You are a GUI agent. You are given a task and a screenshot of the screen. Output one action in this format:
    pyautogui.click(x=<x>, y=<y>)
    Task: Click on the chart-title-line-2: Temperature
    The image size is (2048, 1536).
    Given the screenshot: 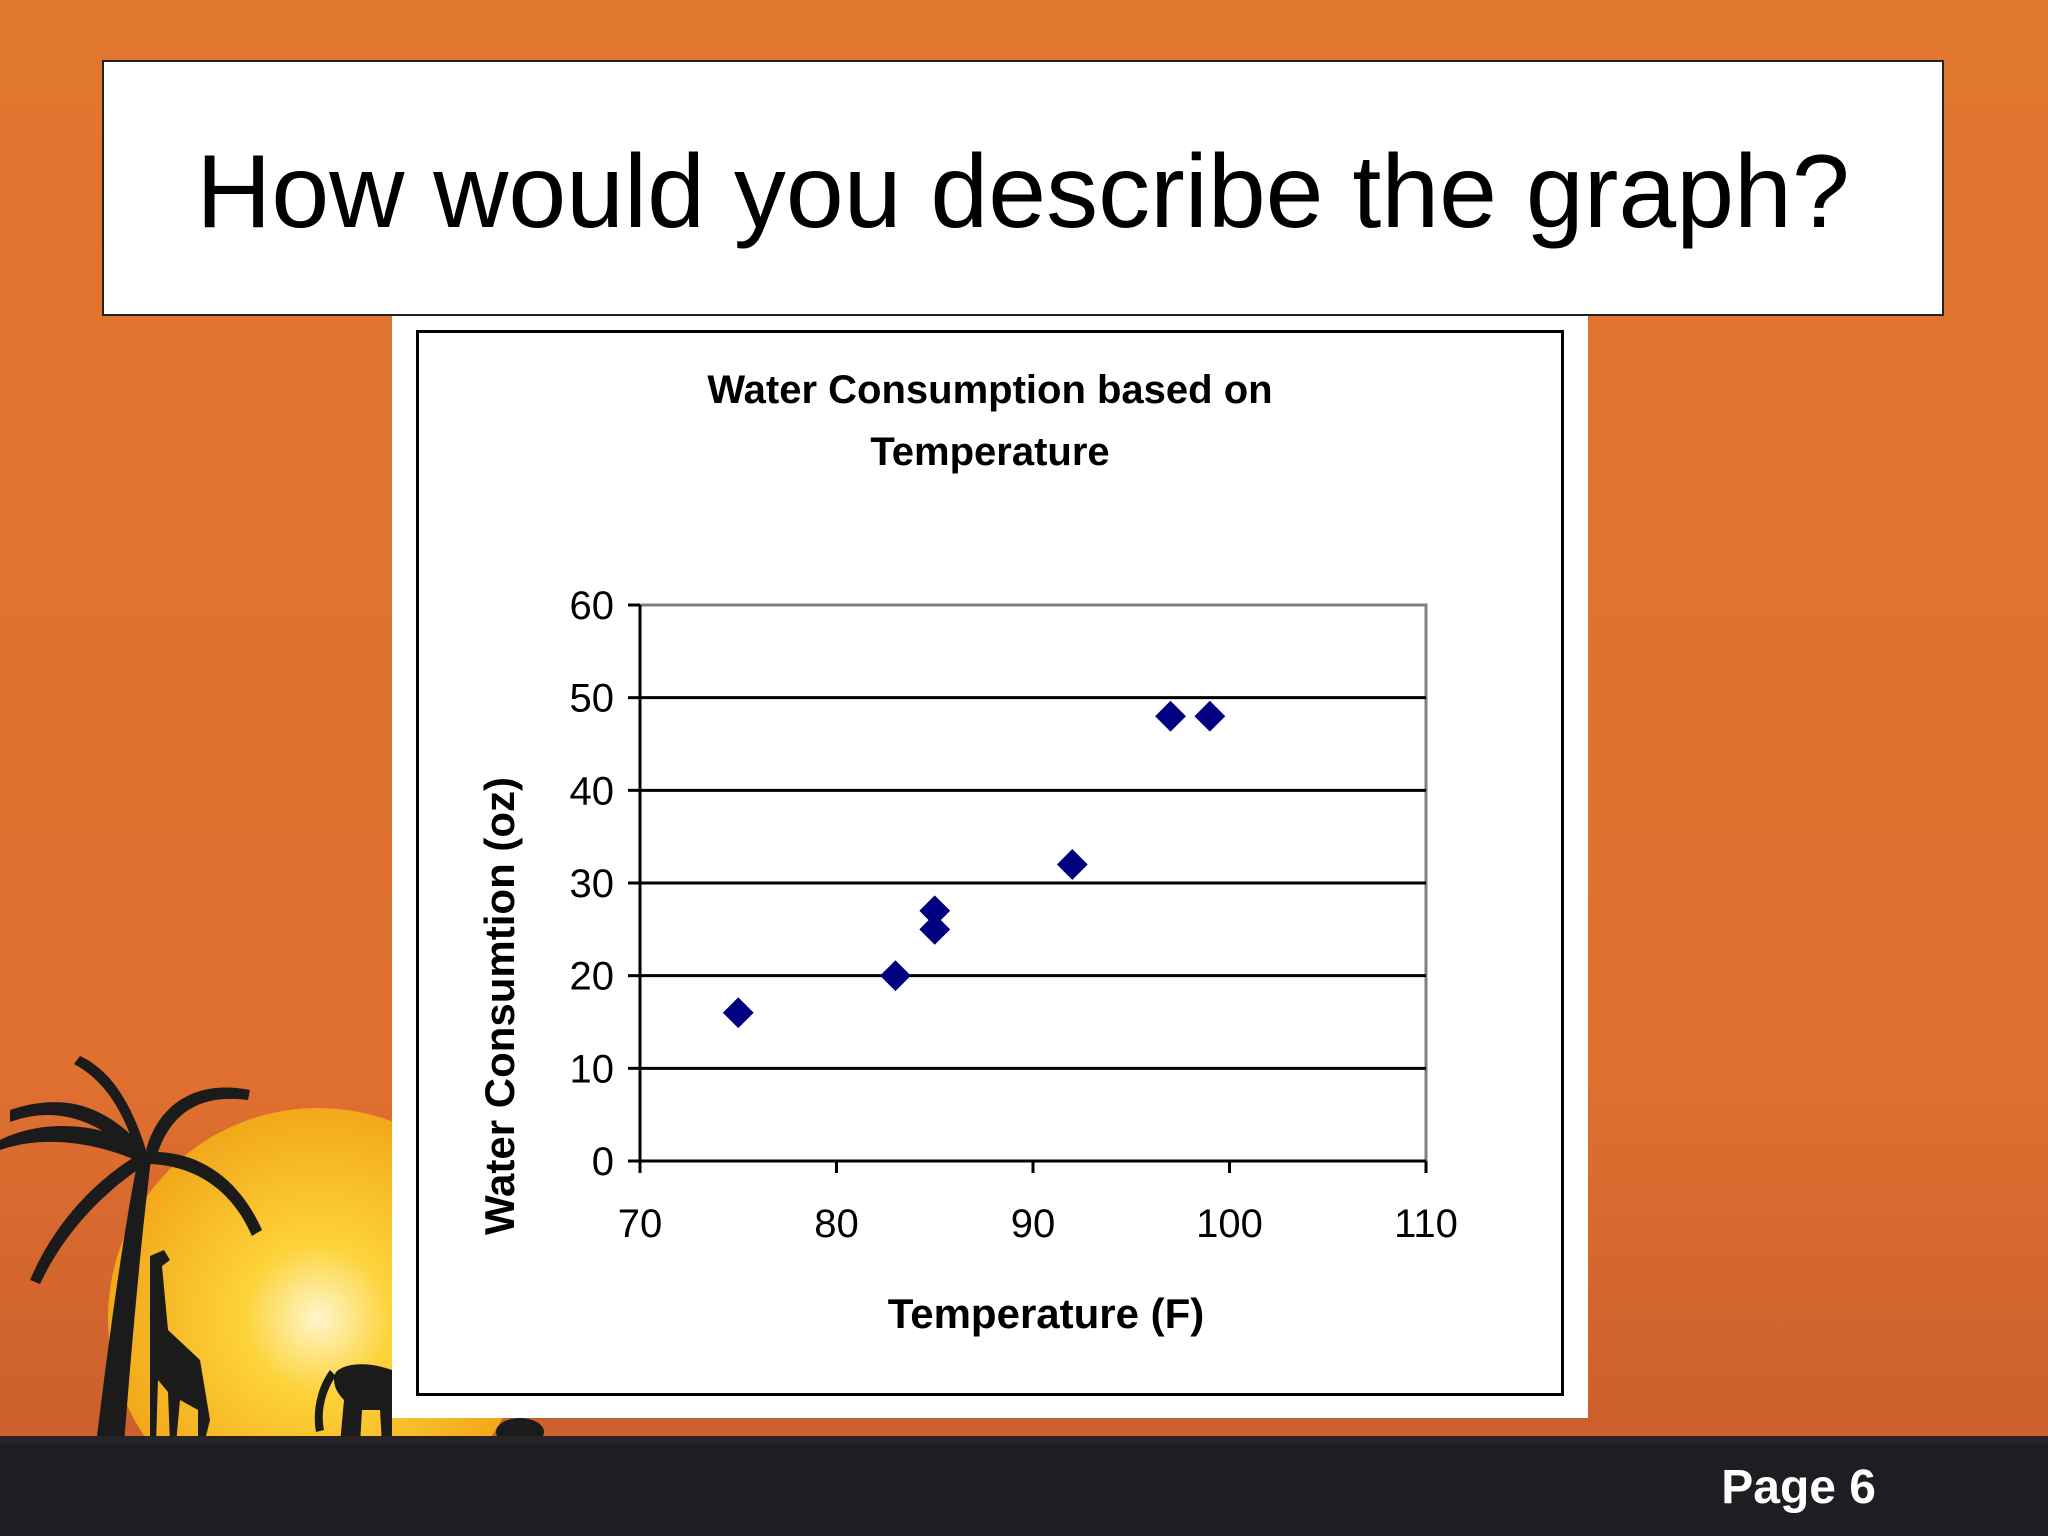 What is the action you would take?
    pyautogui.click(x=990, y=452)
    